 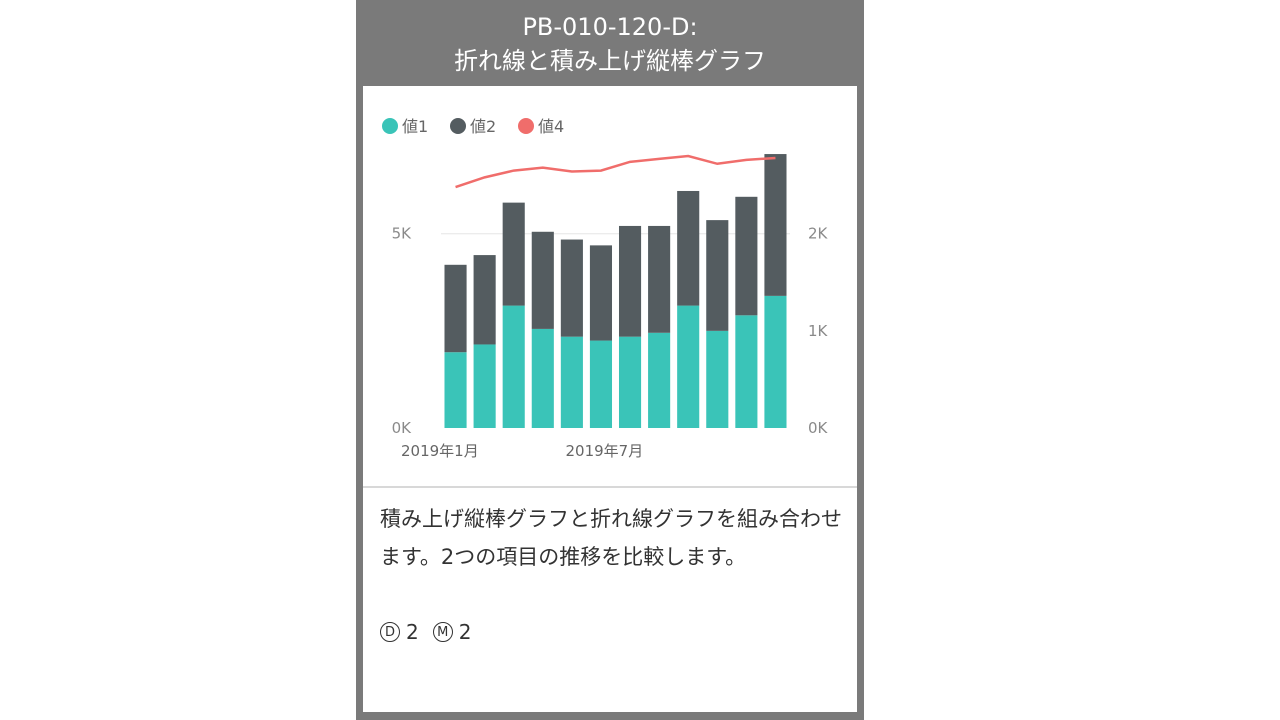 What do you see at coordinates (465, 632) in the screenshot?
I see `measure-count-value: 2` at bounding box center [465, 632].